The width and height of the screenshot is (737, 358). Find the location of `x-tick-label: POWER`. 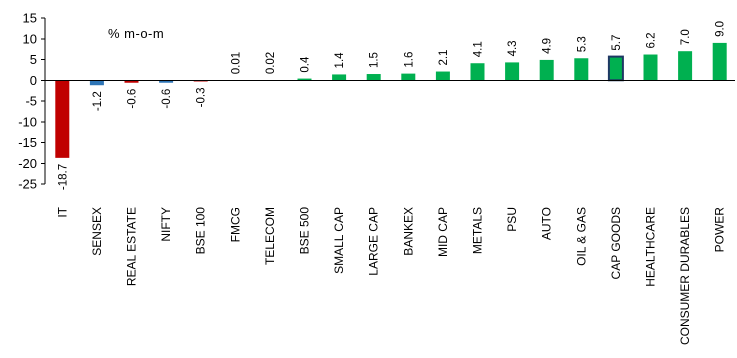

x-tick-label: POWER is located at coordinates (720, 230).